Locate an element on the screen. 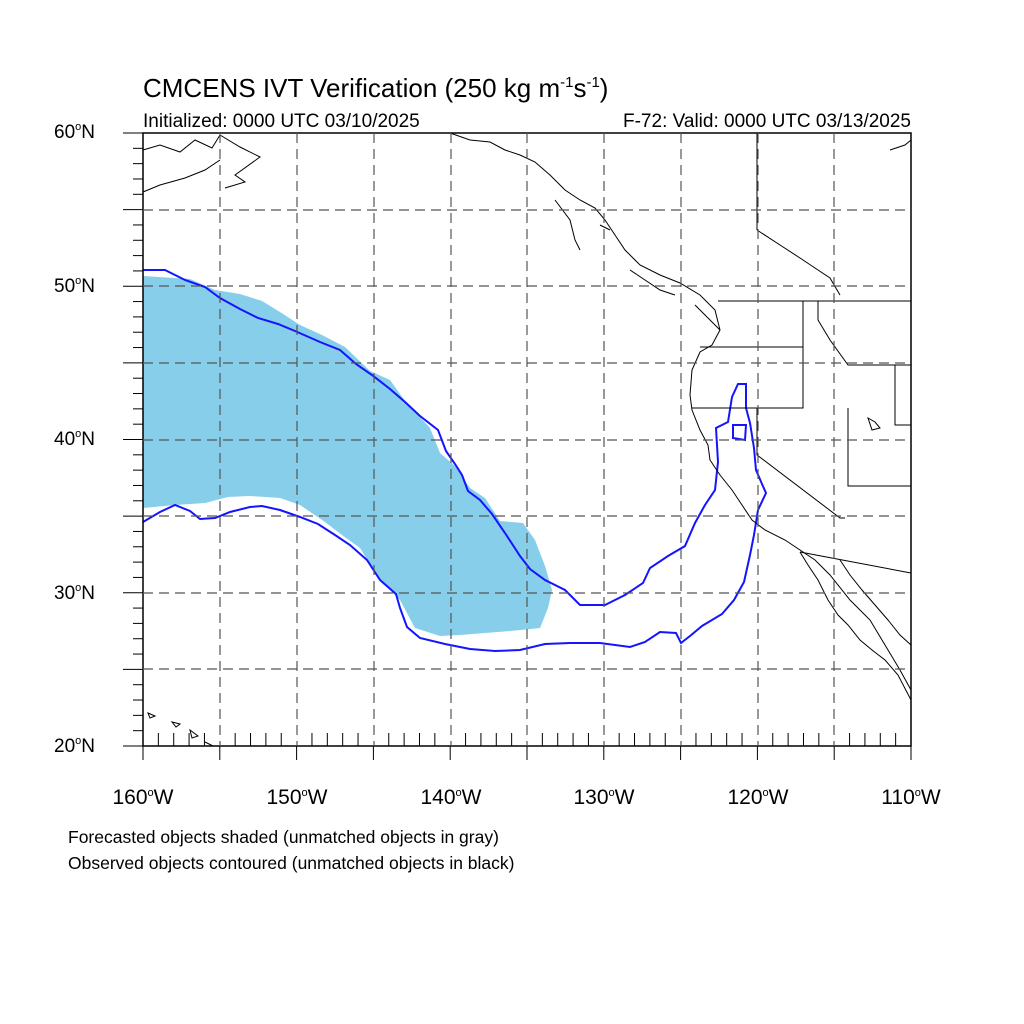 This screenshot has width=1024, height=1024. islands-bc is located at coordinates (637, 265).